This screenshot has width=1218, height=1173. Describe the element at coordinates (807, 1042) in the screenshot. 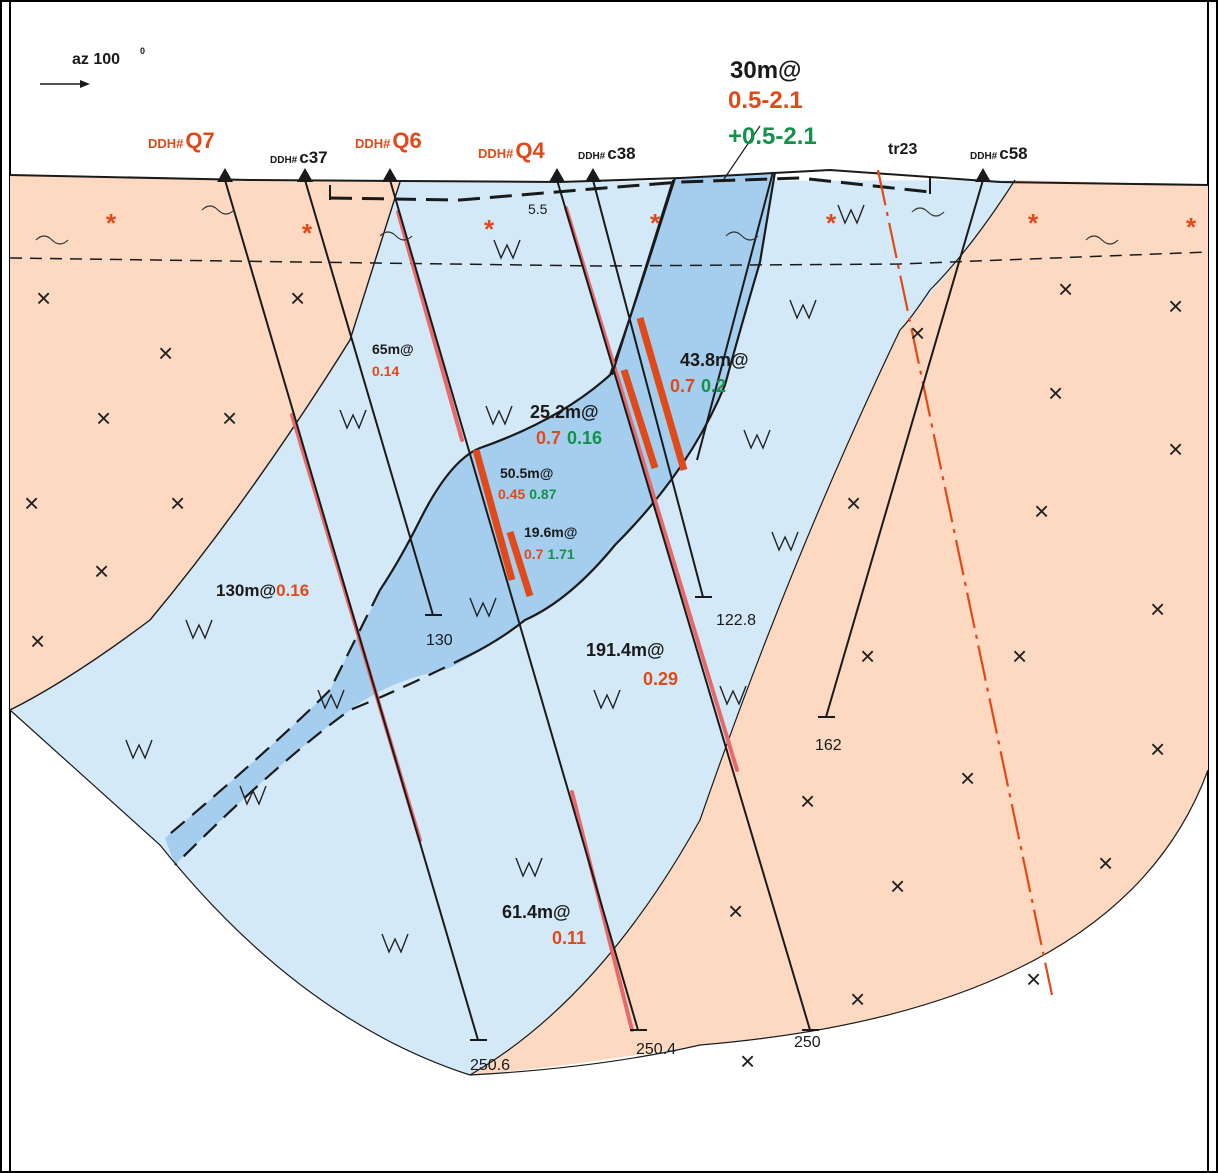

I see `depth-Q4: 250` at that location.